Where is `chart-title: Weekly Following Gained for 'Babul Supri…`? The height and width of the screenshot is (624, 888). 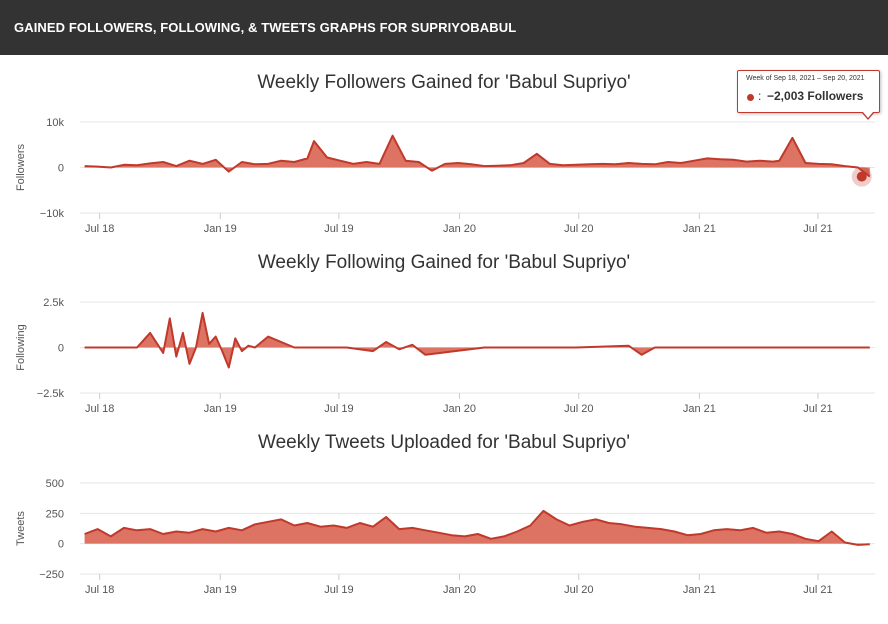 chart-title: Weekly Following Gained for 'Babul Supri… is located at coordinates (444, 262).